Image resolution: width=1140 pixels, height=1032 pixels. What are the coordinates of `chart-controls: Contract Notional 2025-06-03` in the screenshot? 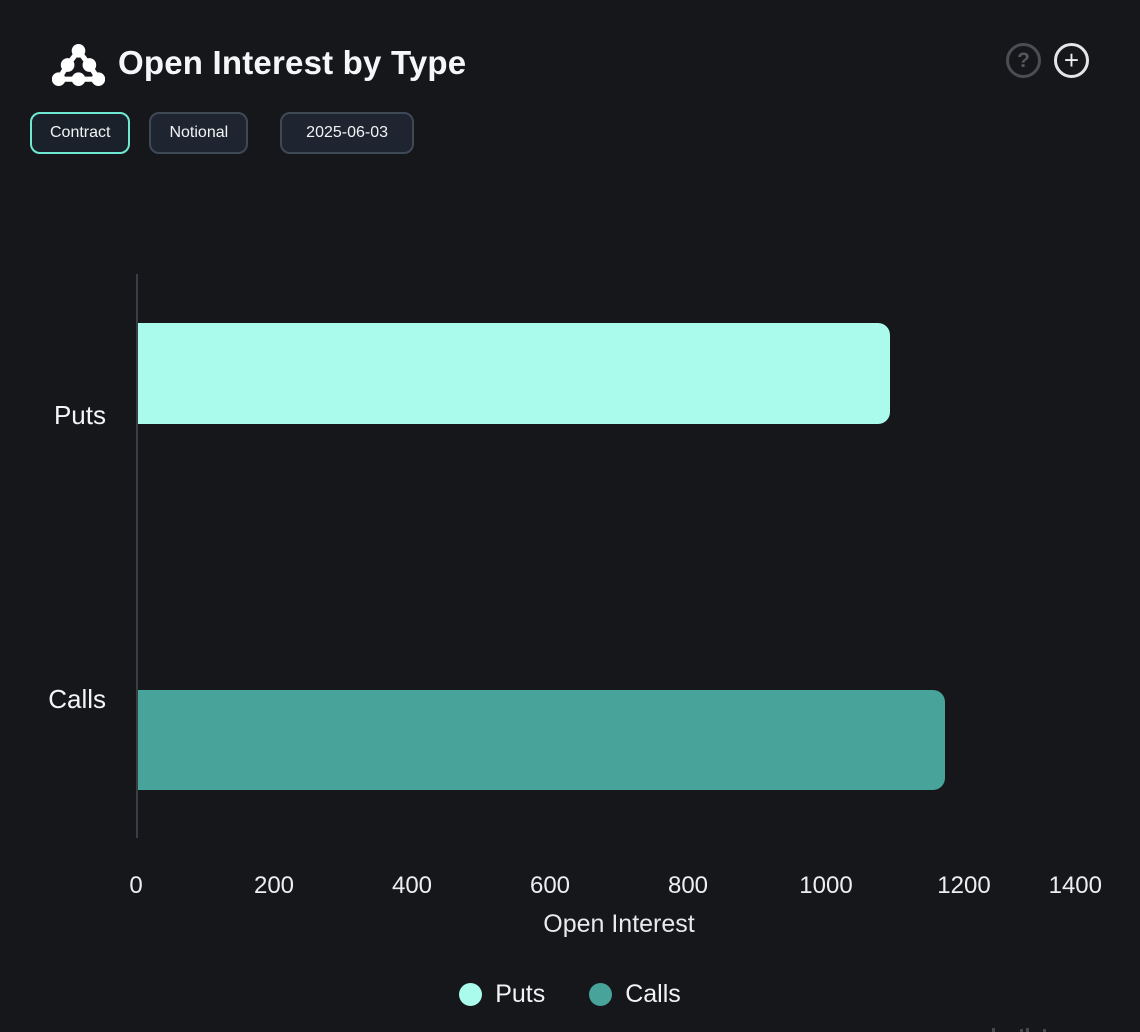 It's located at (222, 133).